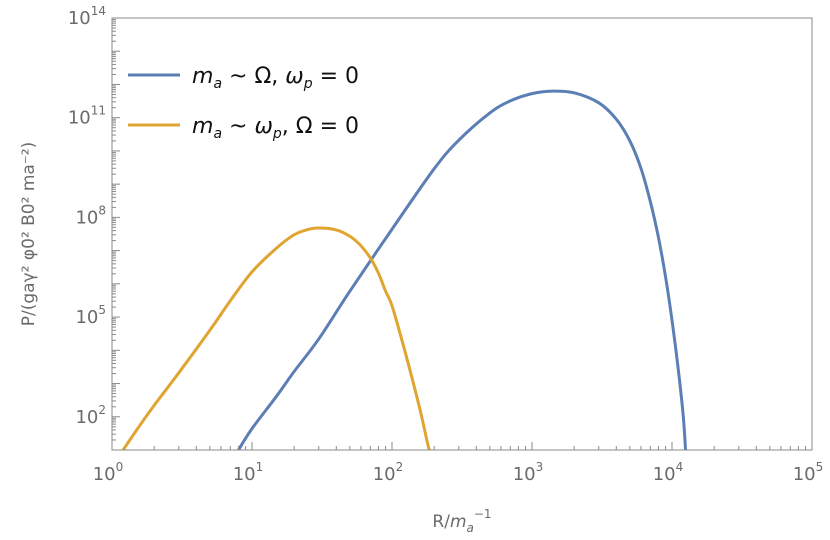 Image resolution: width=830 pixels, height=540 pixels. What do you see at coordinates (243, 103) in the screenshot?
I see `legend: ma ~ Ω, ωp = 0 ma ~ ωp, Ω = 0` at bounding box center [243, 103].